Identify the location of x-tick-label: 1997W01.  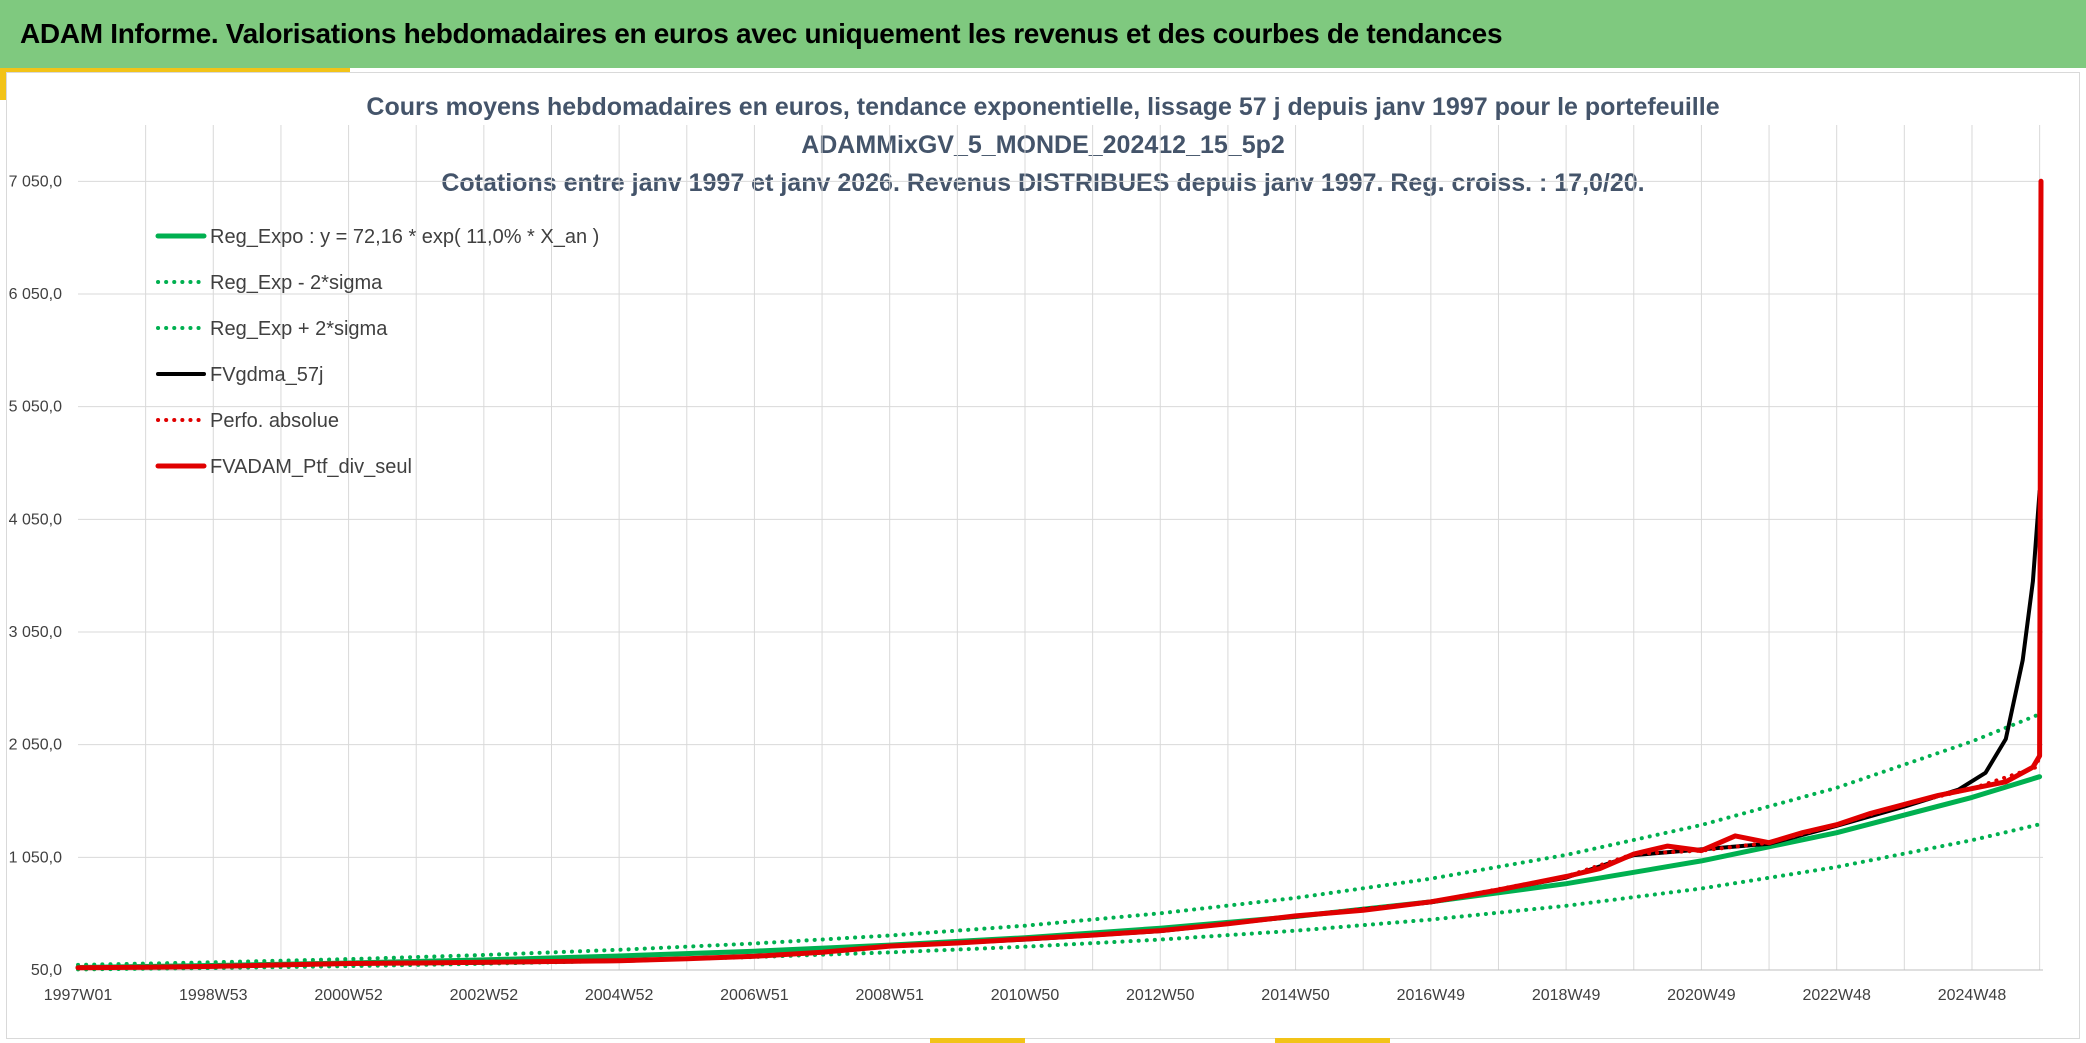
(78, 995).